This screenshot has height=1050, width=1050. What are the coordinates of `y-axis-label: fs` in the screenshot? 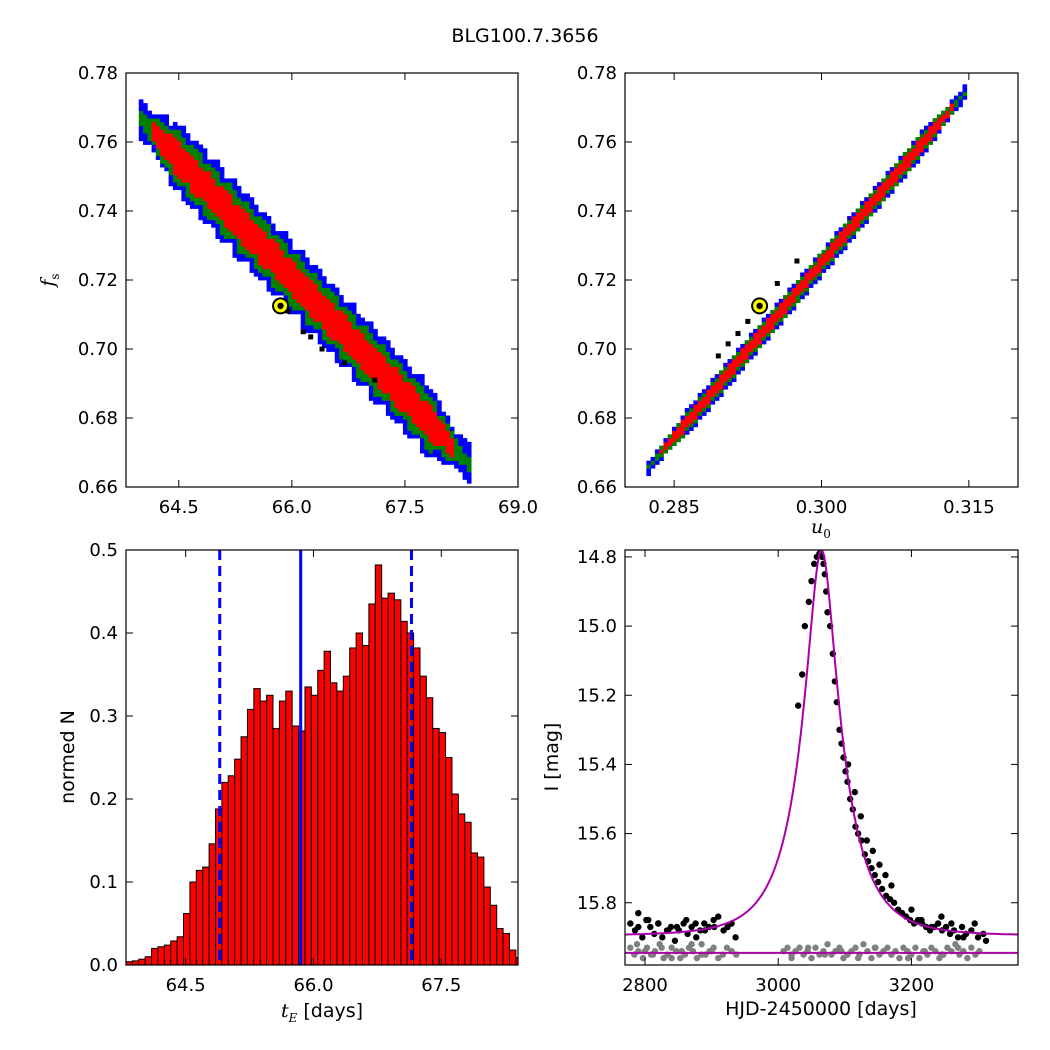 It's located at (49, 280).